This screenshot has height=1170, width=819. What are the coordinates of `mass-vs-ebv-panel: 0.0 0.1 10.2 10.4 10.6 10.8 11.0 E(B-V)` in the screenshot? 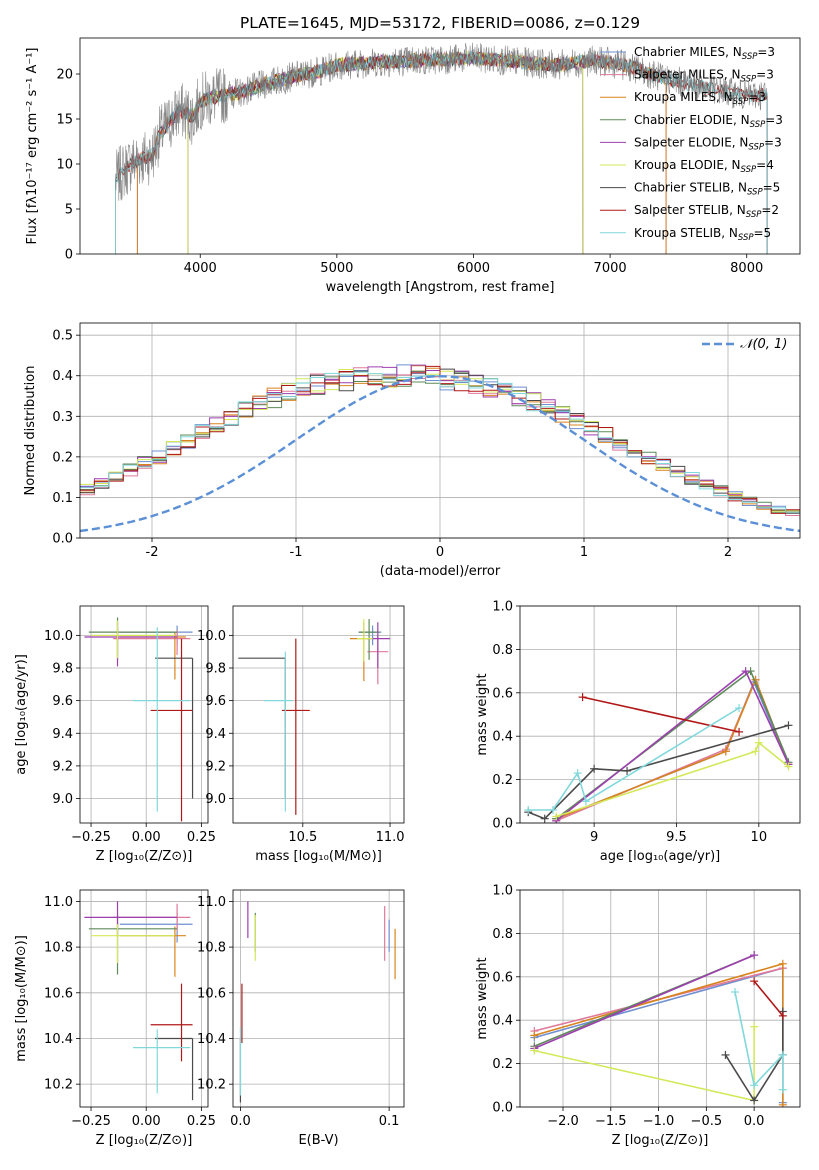 It's located at (301, 1018).